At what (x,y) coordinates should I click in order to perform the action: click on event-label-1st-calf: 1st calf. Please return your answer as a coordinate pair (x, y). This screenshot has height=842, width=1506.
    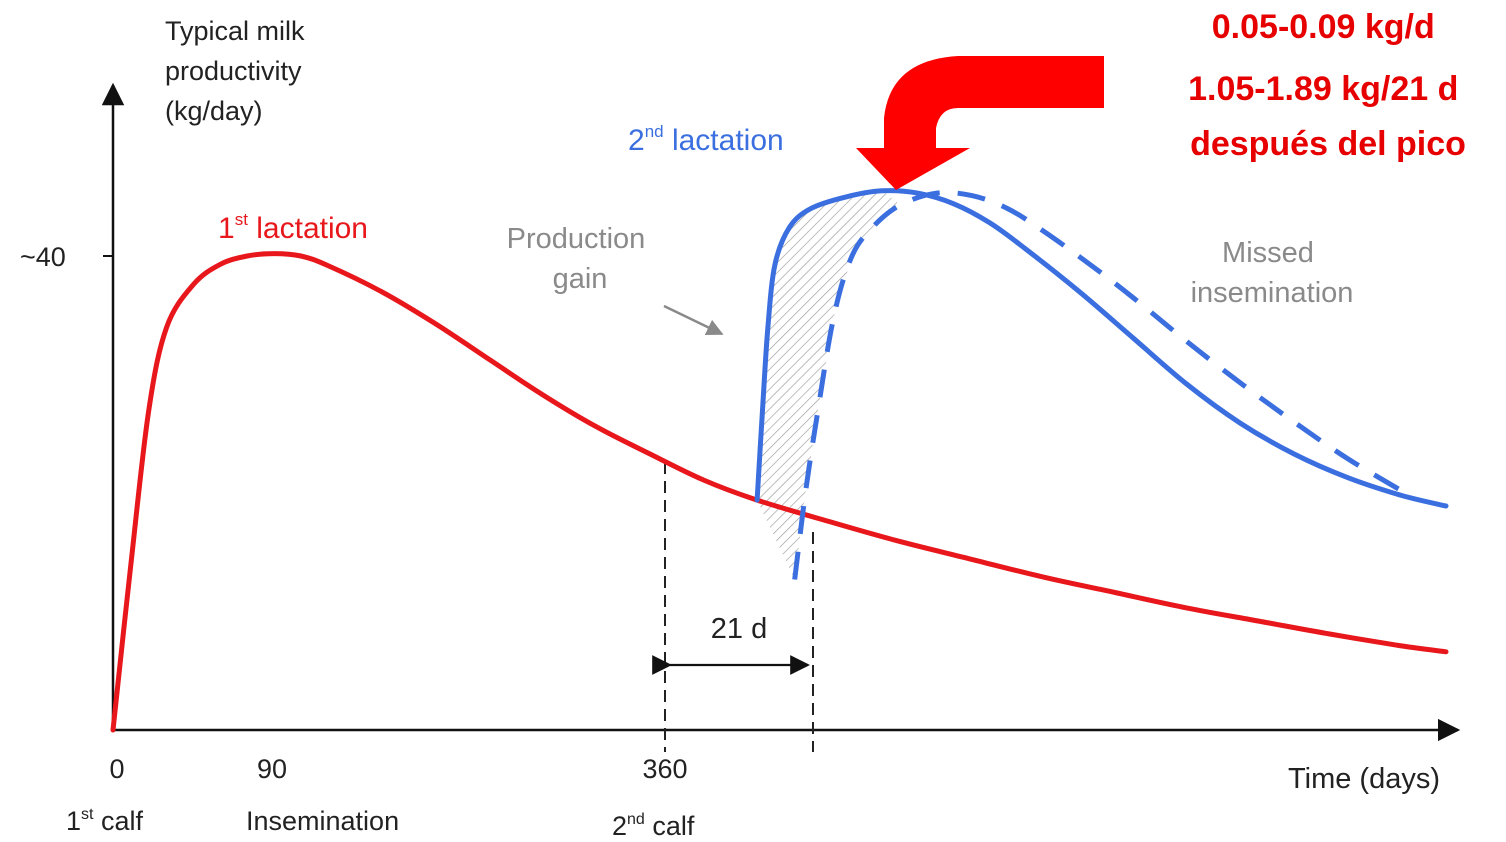
    Looking at the image, I should click on (105, 821).